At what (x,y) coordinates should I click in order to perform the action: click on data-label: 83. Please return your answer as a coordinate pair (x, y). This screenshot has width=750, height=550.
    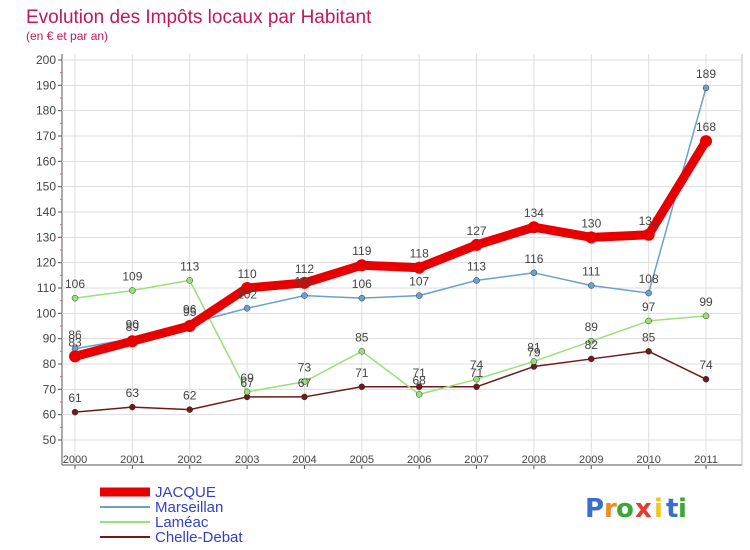
    Looking at the image, I should click on (75, 342).